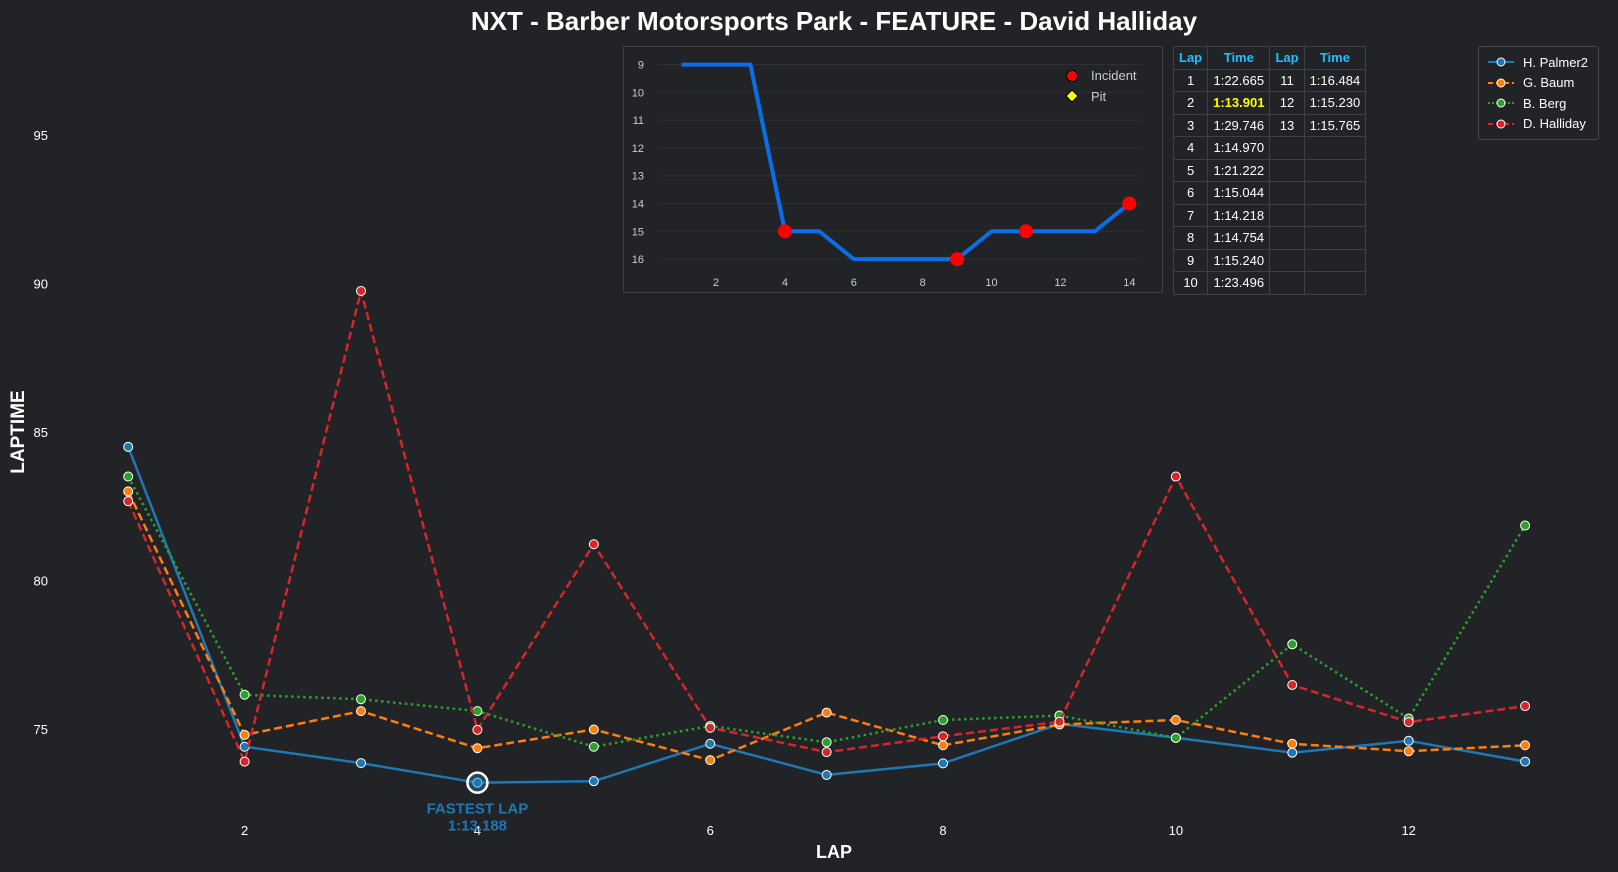 Image resolution: width=1618 pixels, height=872 pixels. Describe the element at coordinates (638, 149) in the screenshot. I see `inset-y-tick-label: 12` at that location.